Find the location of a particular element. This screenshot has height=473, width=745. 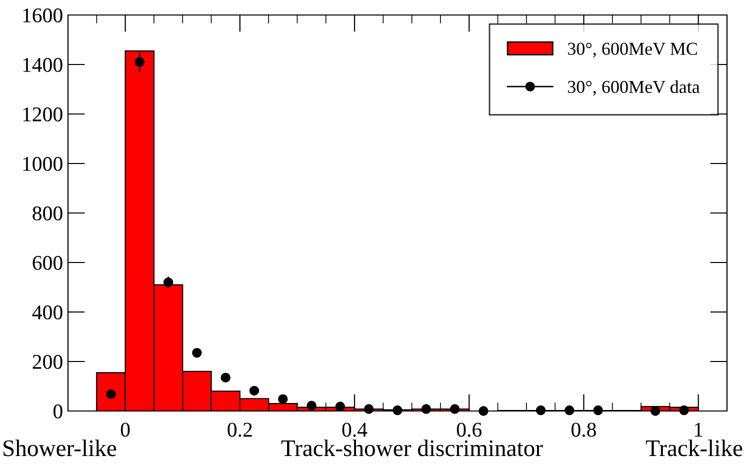

x-tick-label: 0.4 is located at coordinates (355, 429).